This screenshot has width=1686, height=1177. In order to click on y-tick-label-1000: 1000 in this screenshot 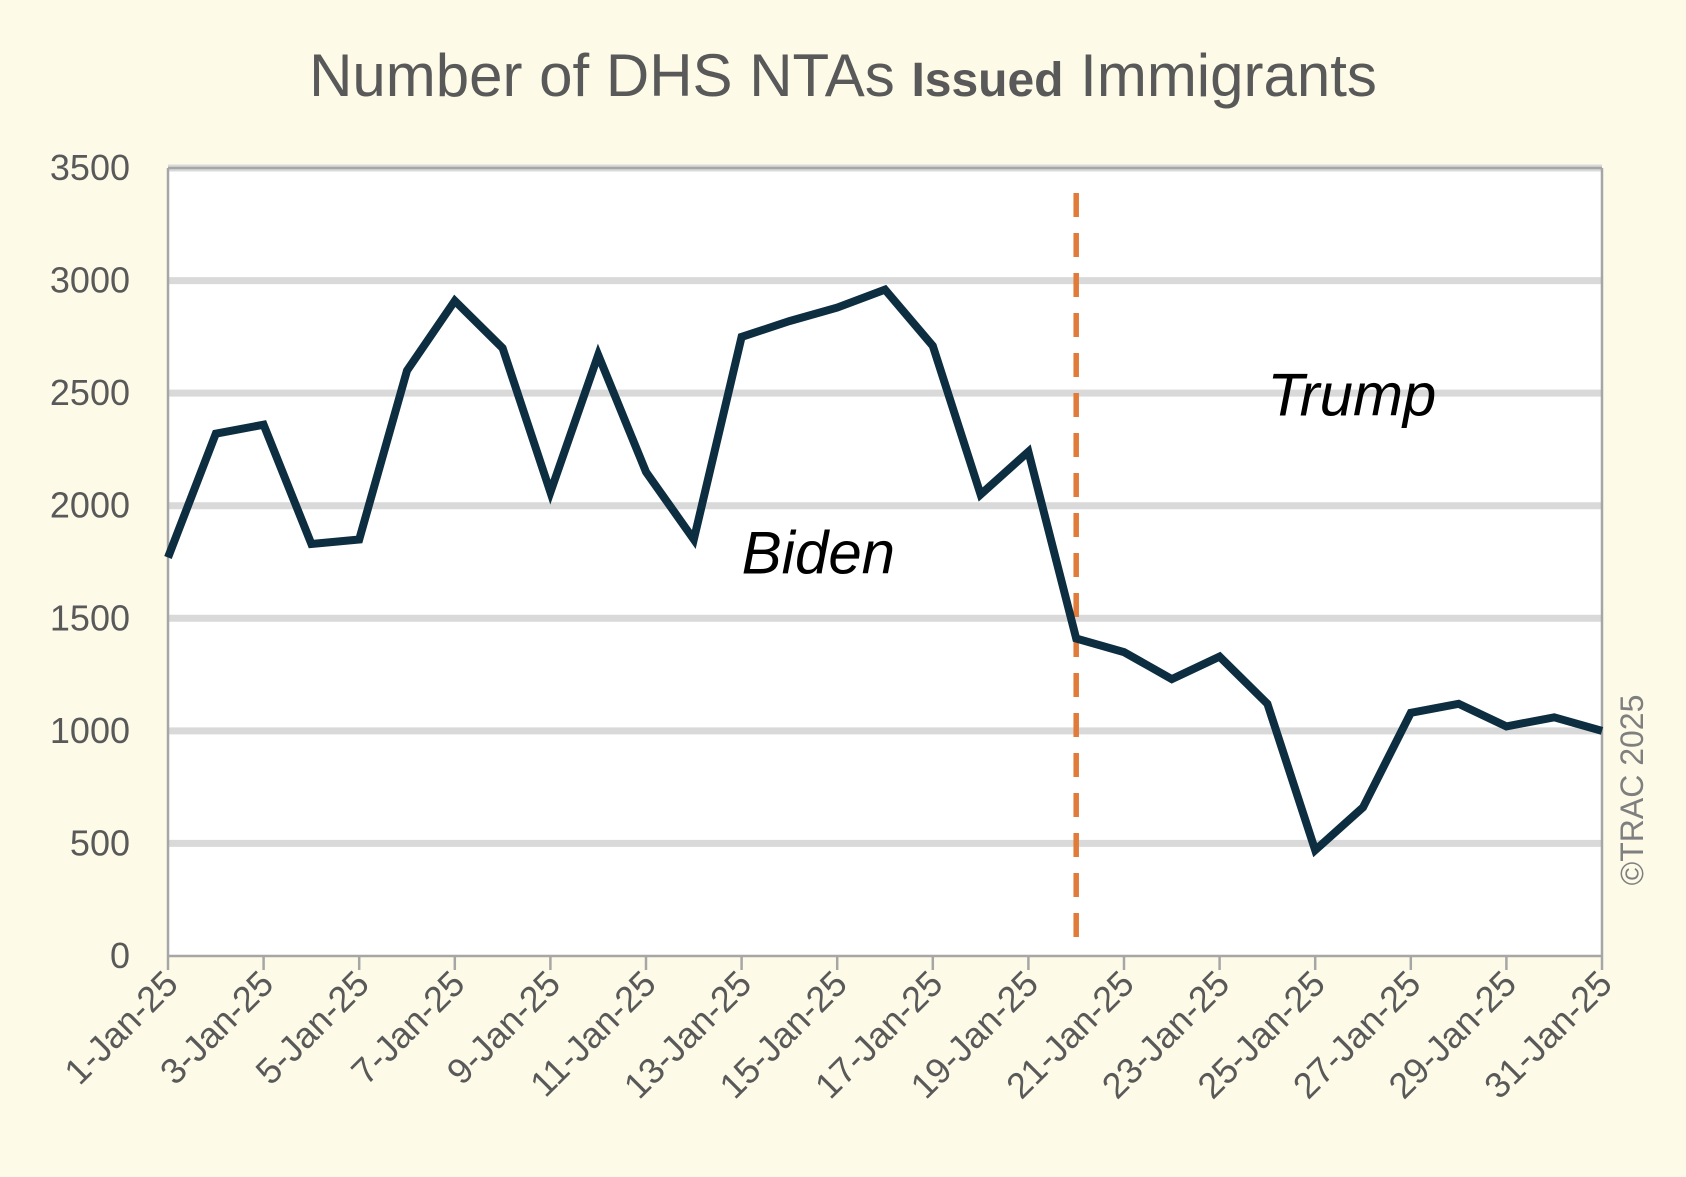, I will do `click(90, 730)`.